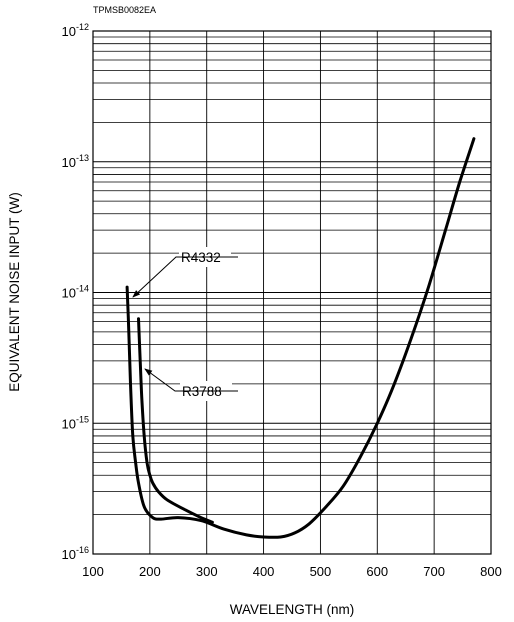 Image resolution: width=514 pixels, height=622 pixels. What do you see at coordinates (75, 422) in the screenshot?
I see `y-tick-label: 10-15` at bounding box center [75, 422].